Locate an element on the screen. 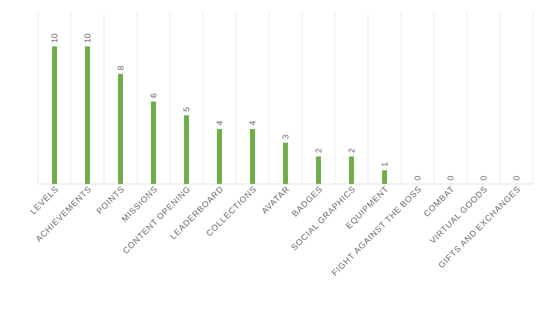 Image resolution: width=550 pixels, height=329 pixels. data-label: 8 is located at coordinates (121, 68).